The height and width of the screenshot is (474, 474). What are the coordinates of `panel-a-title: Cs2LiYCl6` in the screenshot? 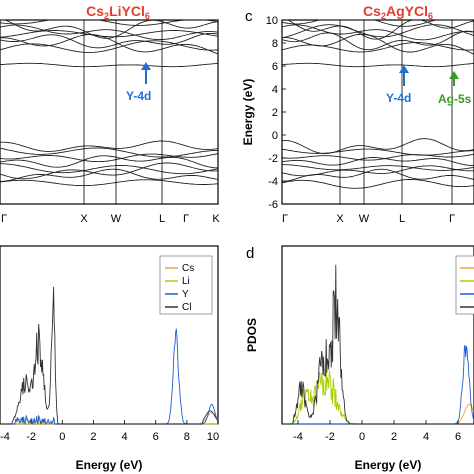 It's located at (118, 12).